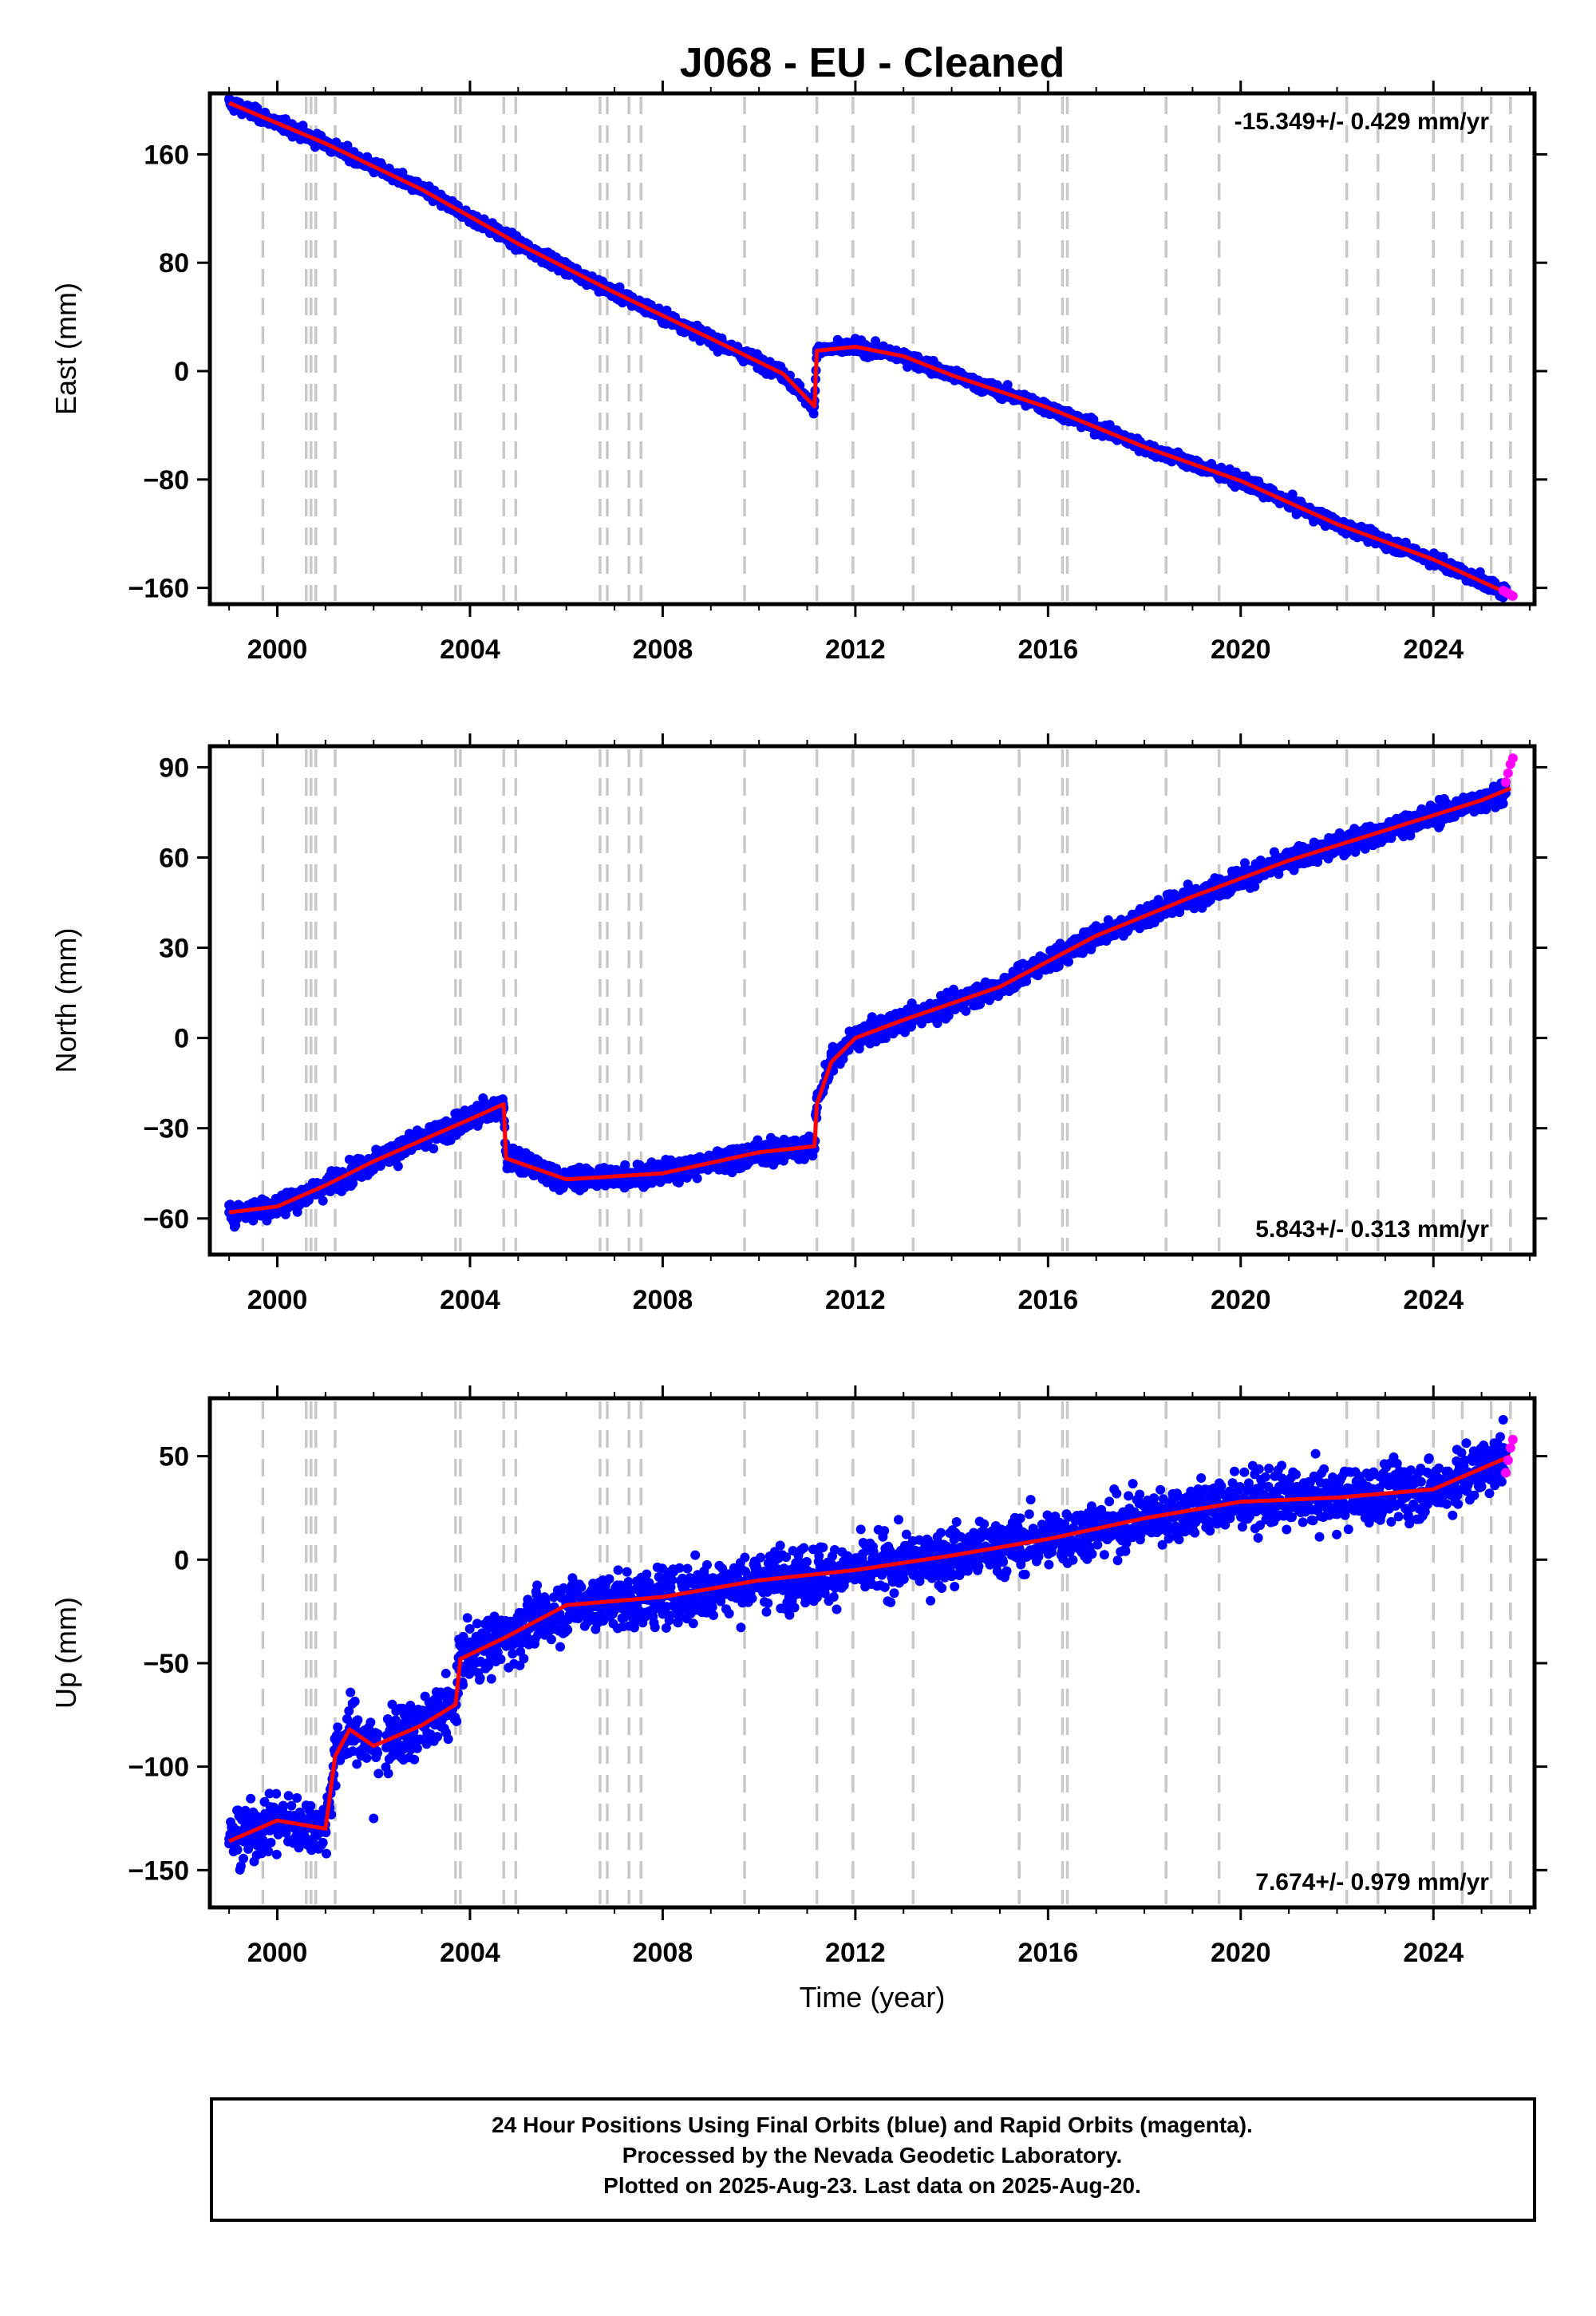  I want to click on east-y-tick-label: 160, so click(166, 155).